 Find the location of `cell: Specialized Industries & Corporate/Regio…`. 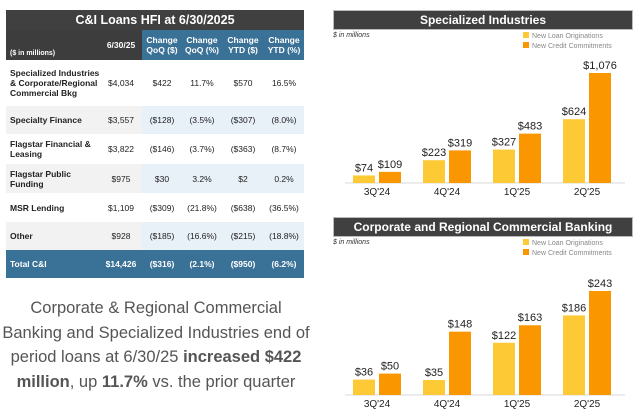

cell: Specialized Industries & Corporate/Regio… is located at coordinates (55, 83).